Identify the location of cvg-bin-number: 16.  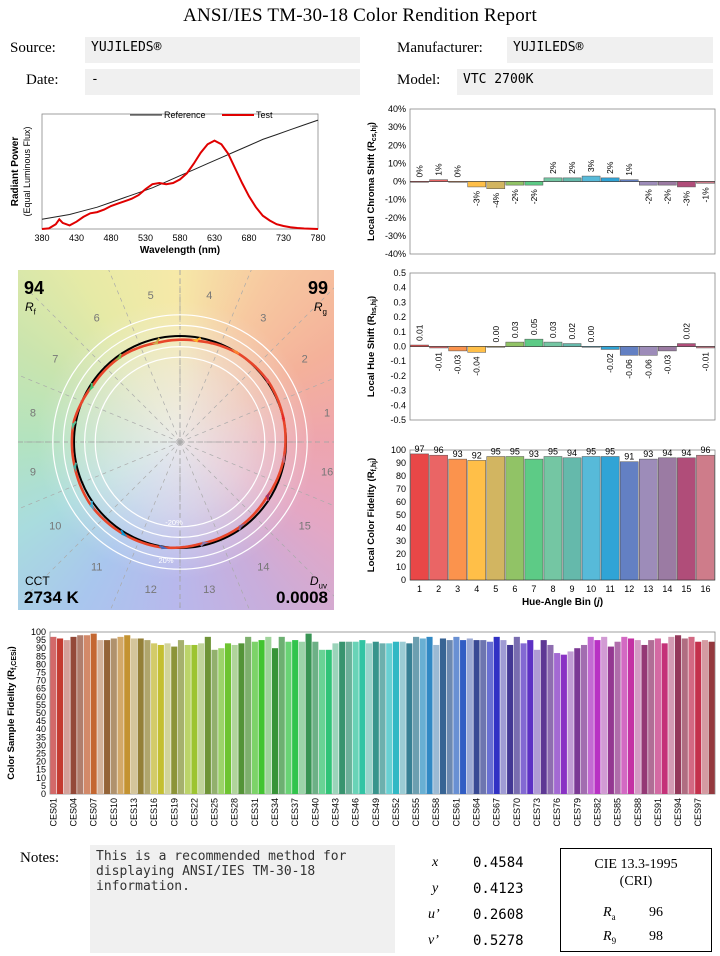
(327, 472).